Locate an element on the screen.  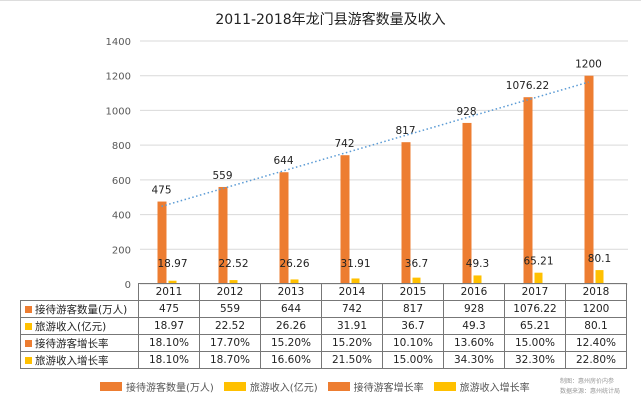
table-cell: 559 is located at coordinates (230, 309).